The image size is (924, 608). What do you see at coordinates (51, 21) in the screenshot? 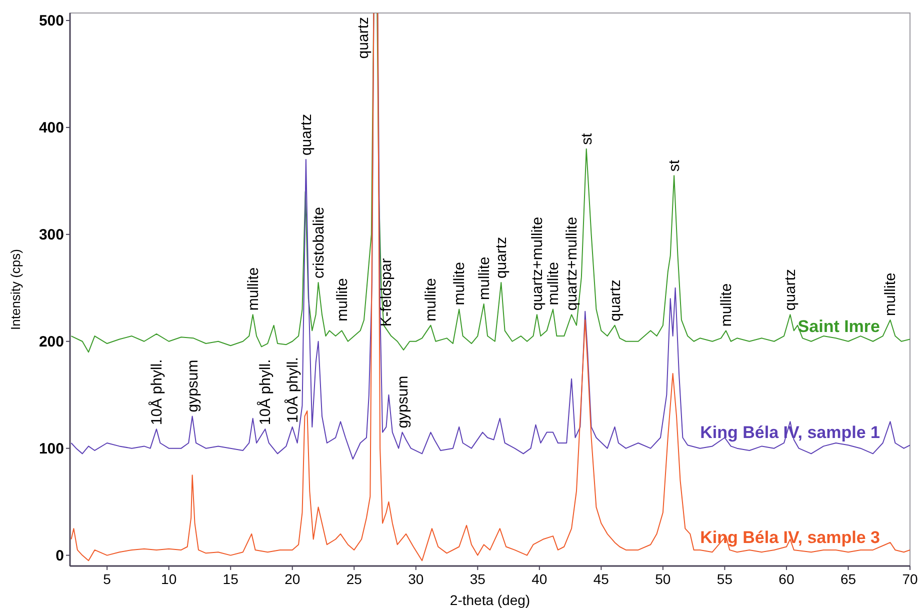
I see `y-tick-label: 500` at bounding box center [51, 21].